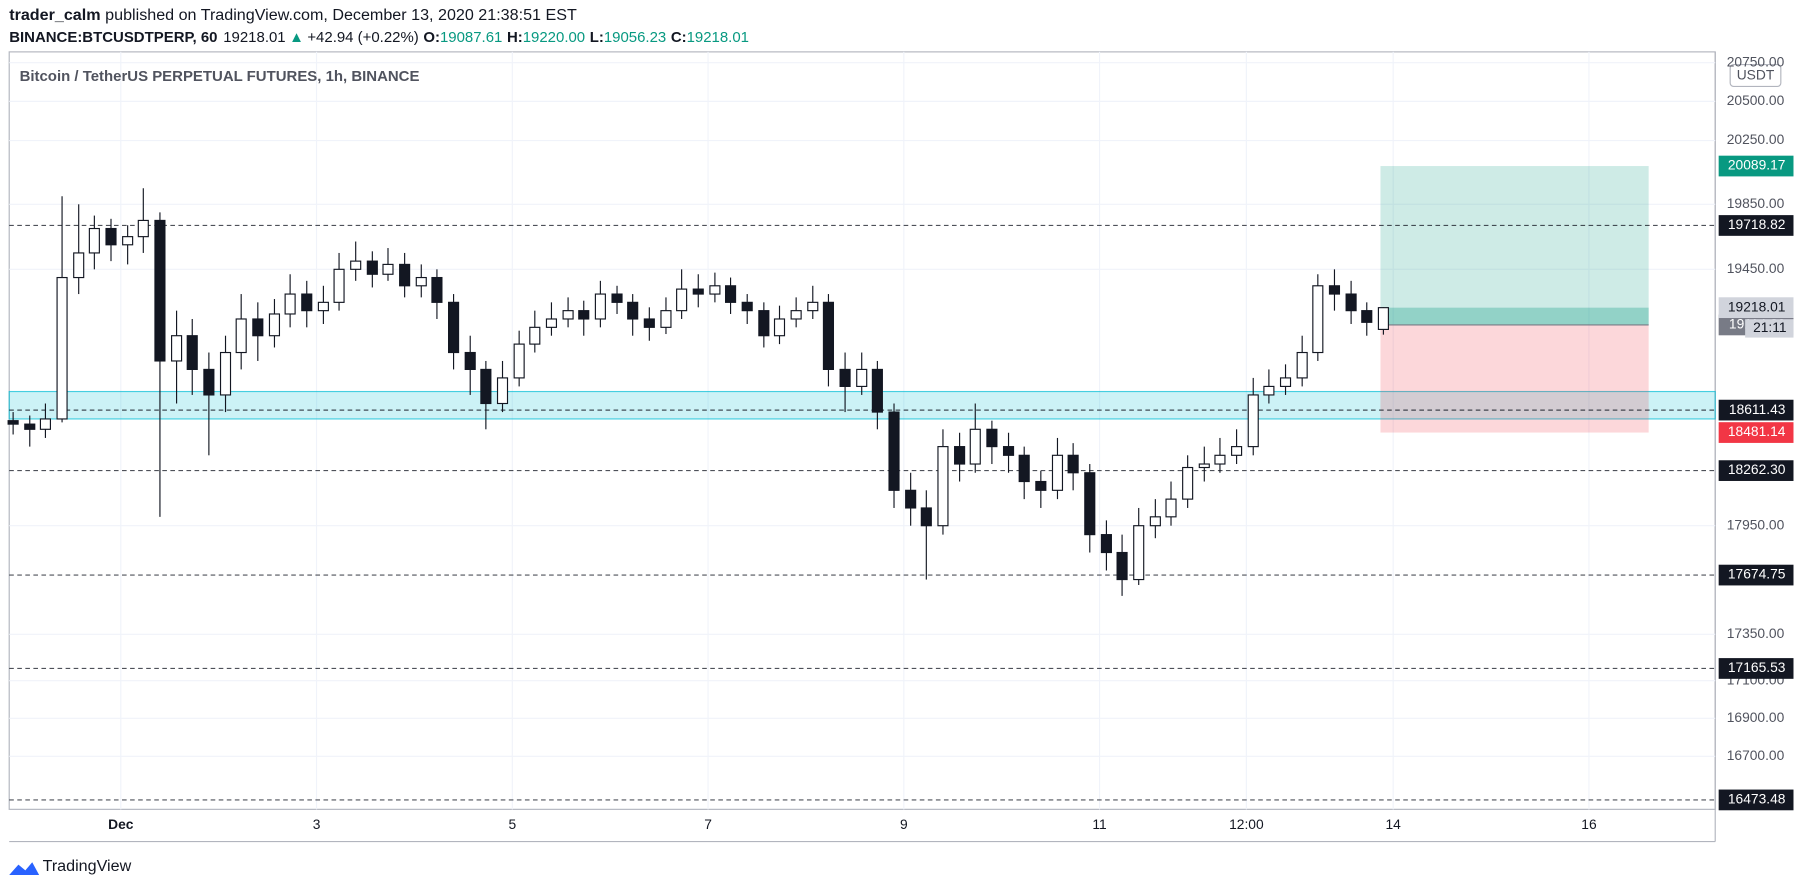 This screenshot has width=1805, height=890. What do you see at coordinates (121, 824) in the screenshot?
I see `x-tick-label: Dec` at bounding box center [121, 824].